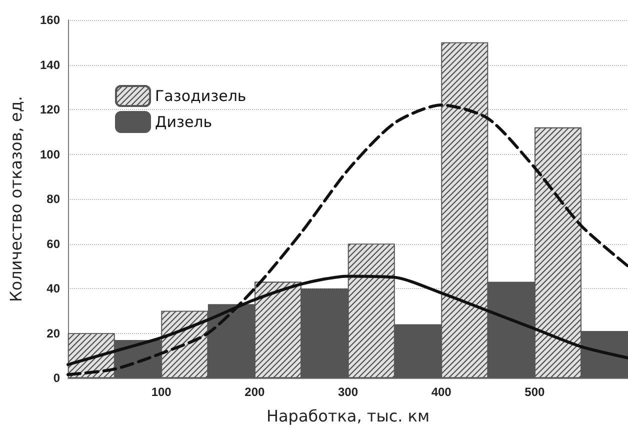 Image resolution: width=628 pixels, height=429 pixels. I want to click on y-tick-label: 40, so click(53, 289).